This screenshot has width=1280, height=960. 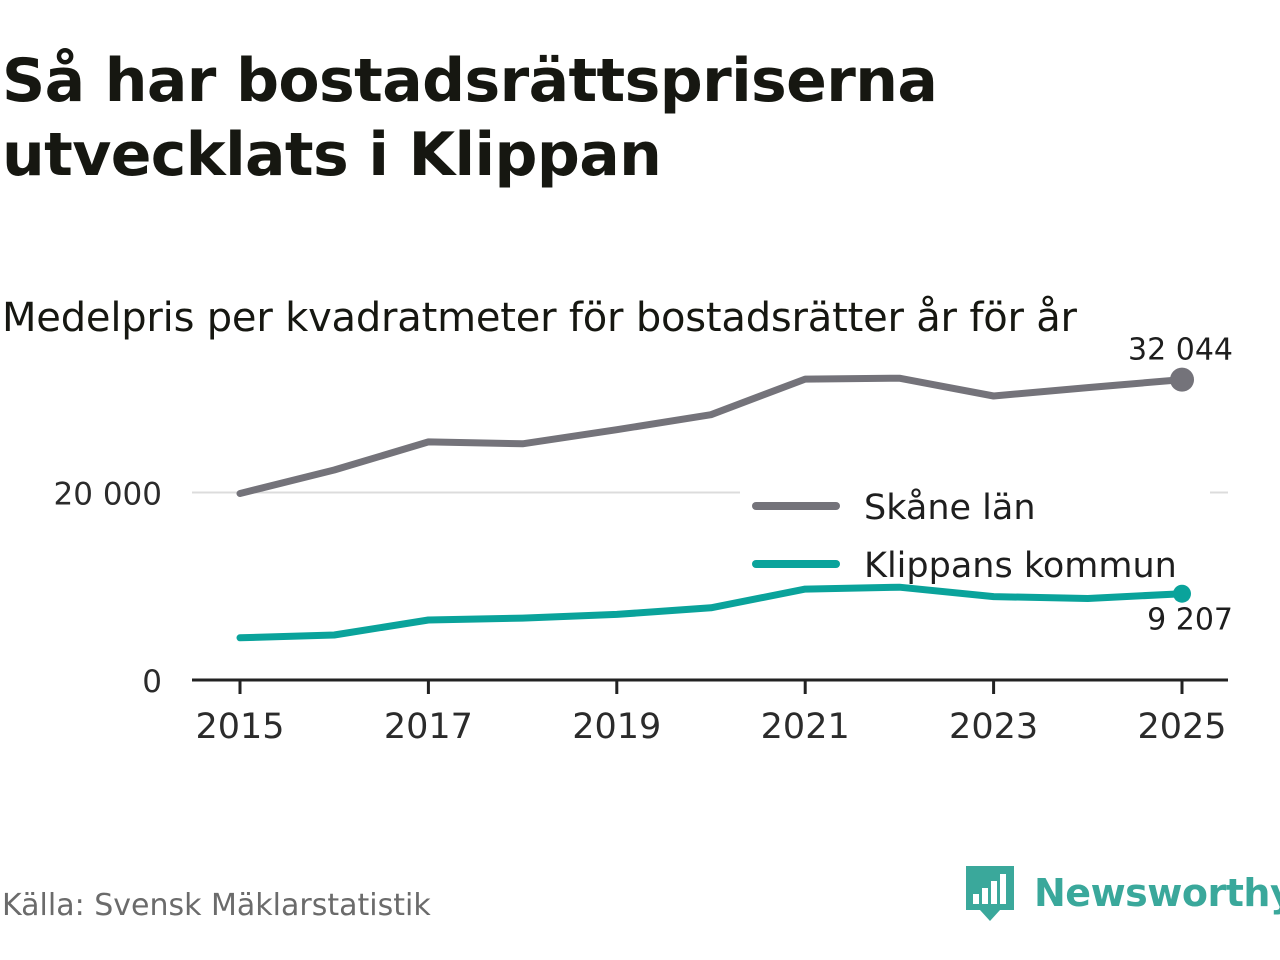 I want to click on newsworthy-logo-icon, so click(x=990, y=893).